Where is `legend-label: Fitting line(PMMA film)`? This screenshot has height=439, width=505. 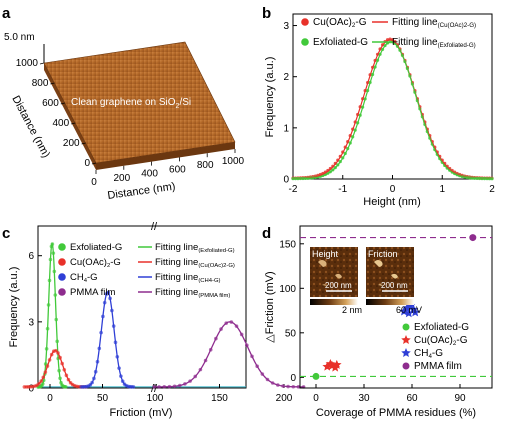 legend-label: Fitting line(PMMA film) is located at coordinates (192, 293).